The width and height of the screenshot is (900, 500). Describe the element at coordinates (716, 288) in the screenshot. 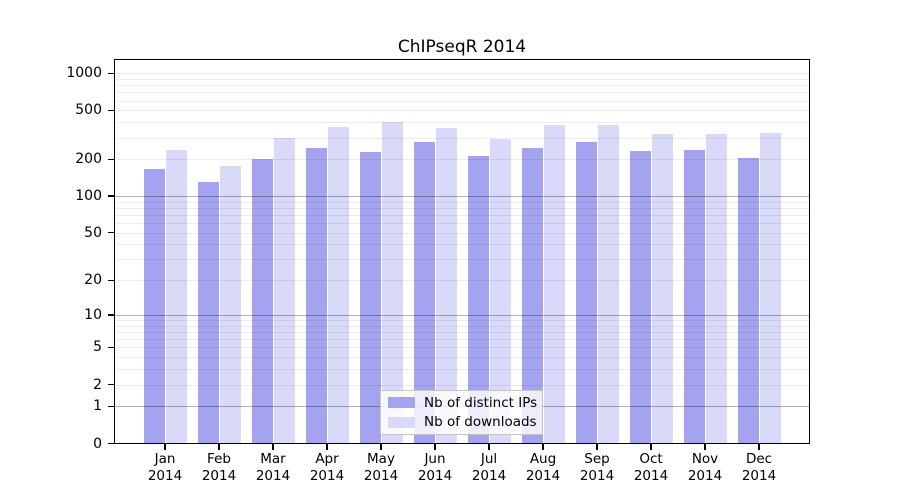

I see `bar-nb-of-downloads-nov` at that location.